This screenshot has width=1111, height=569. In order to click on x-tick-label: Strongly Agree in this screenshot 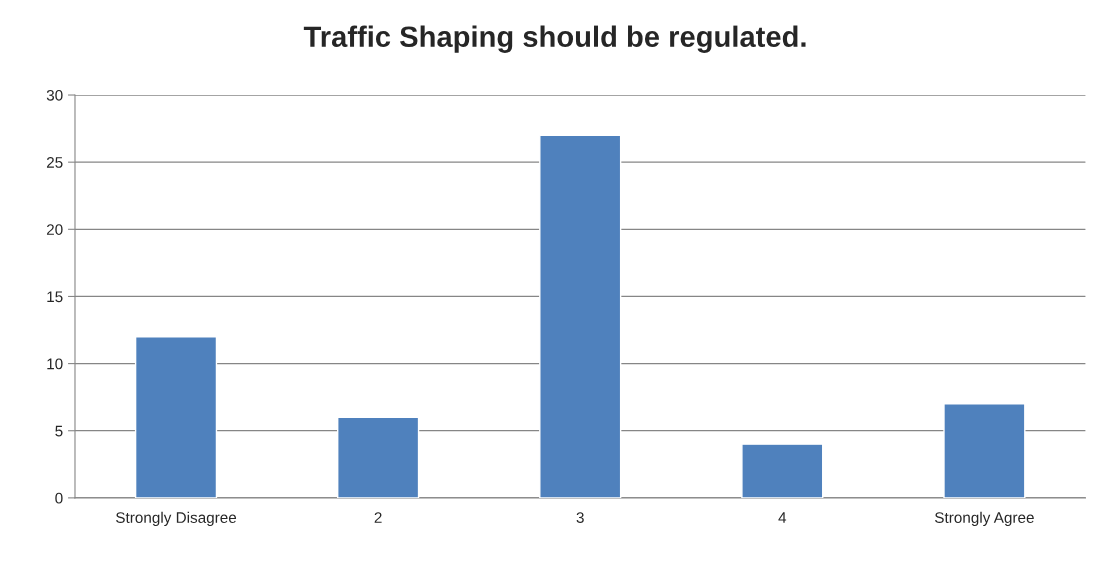, I will do `click(984, 519)`.